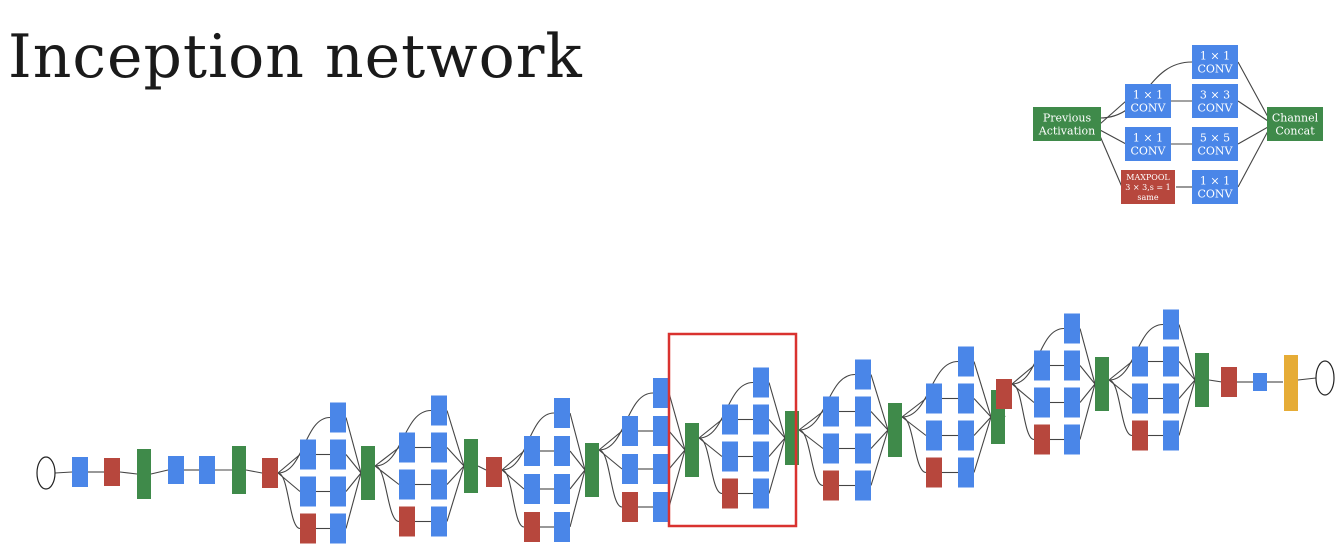 The height and width of the screenshot is (557, 1340). I want to click on inception-4d-concat, so click(895, 430).